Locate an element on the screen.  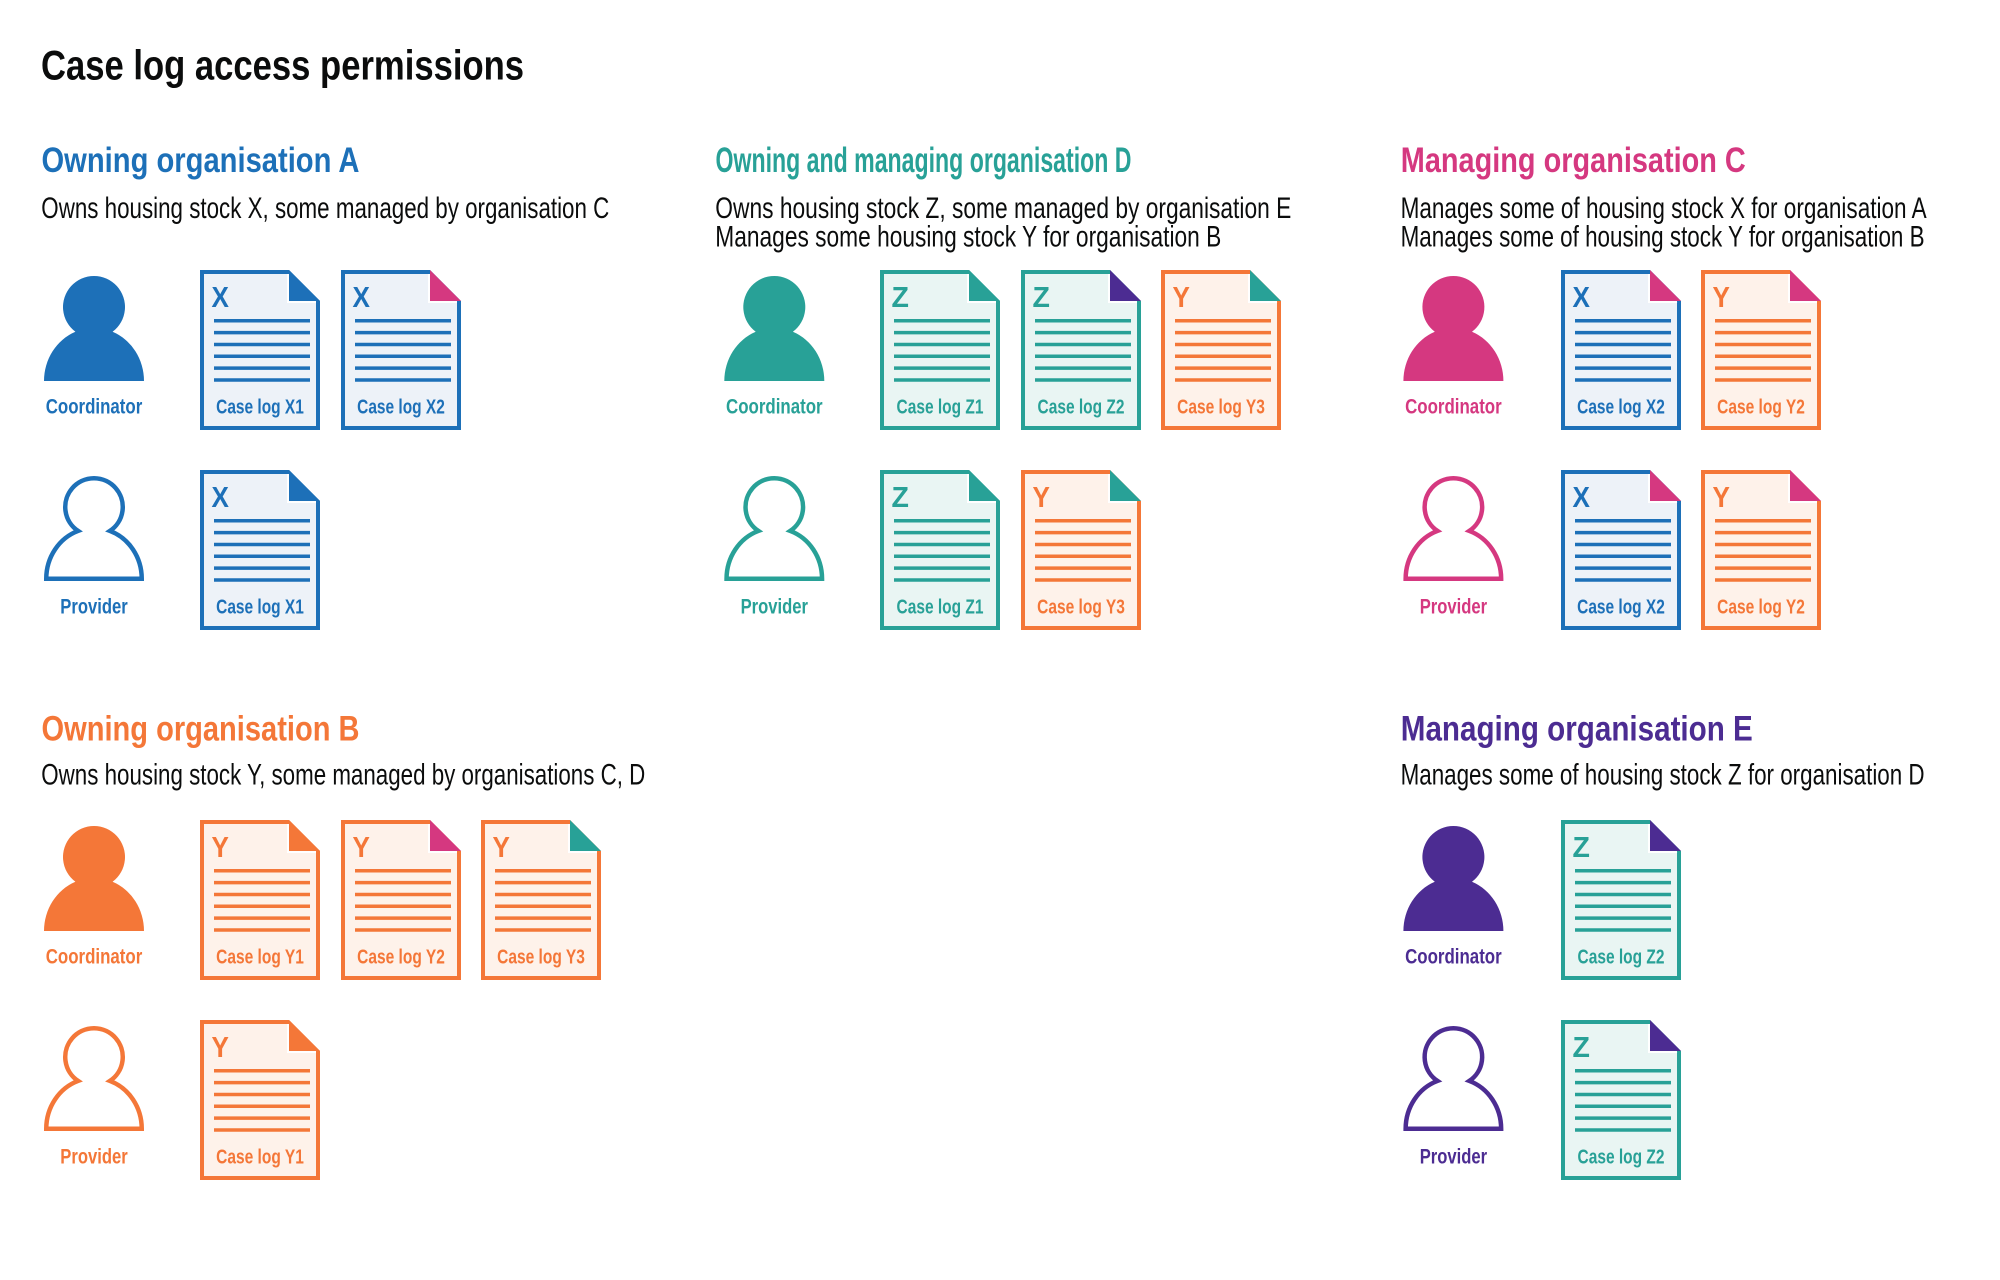
svg-text: Managing organisation C is located at coordinates (1573, 160).